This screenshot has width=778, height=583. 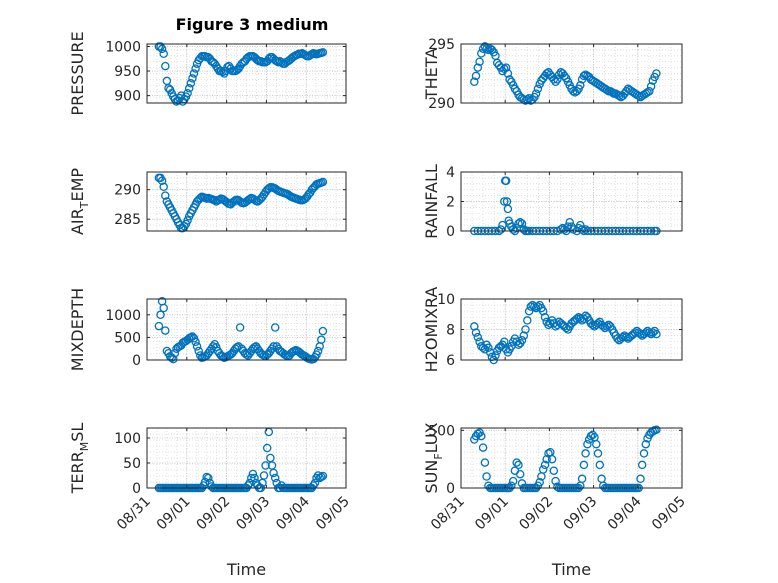 I want to click on y-axis-label: SUNFLUX, so click(x=433, y=457).